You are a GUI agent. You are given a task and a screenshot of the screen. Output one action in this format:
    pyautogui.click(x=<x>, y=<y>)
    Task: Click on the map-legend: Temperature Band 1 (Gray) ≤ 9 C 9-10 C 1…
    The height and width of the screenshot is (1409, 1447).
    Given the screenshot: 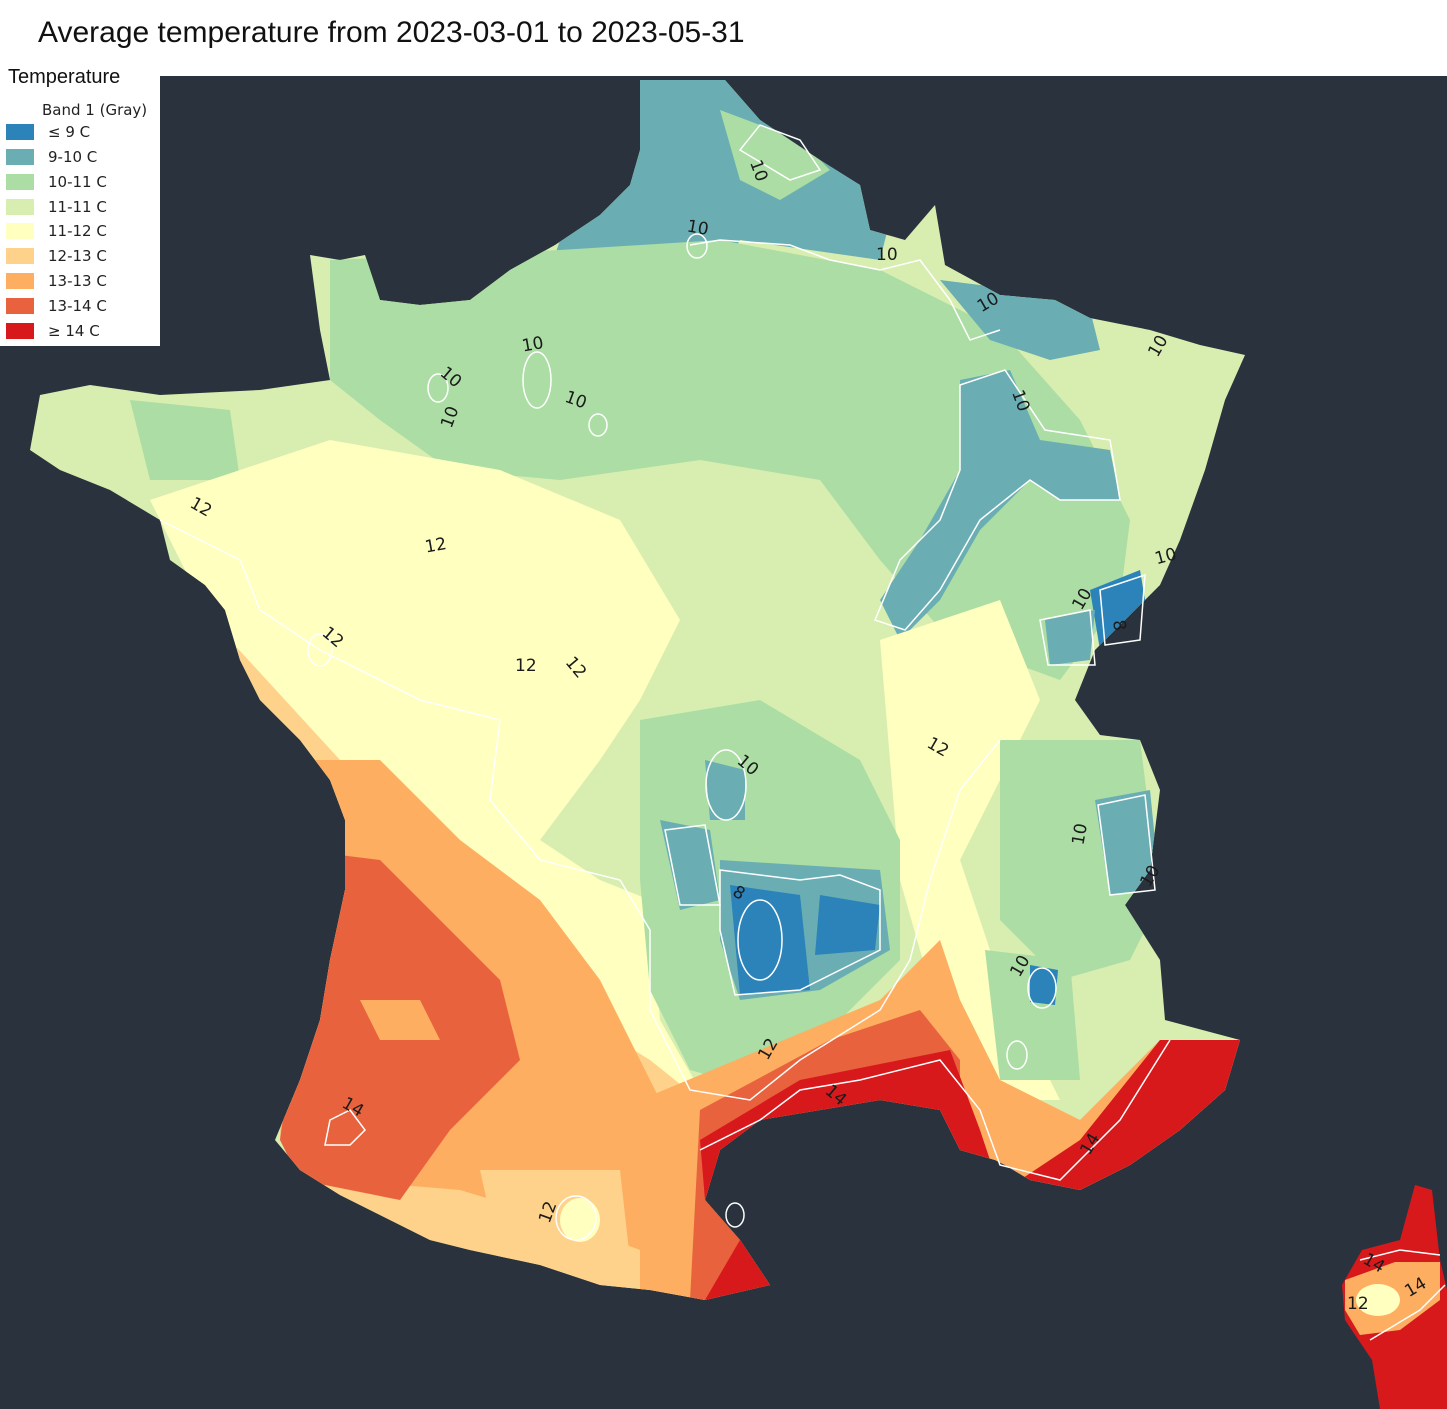 What is the action you would take?
    pyautogui.click(x=80, y=204)
    